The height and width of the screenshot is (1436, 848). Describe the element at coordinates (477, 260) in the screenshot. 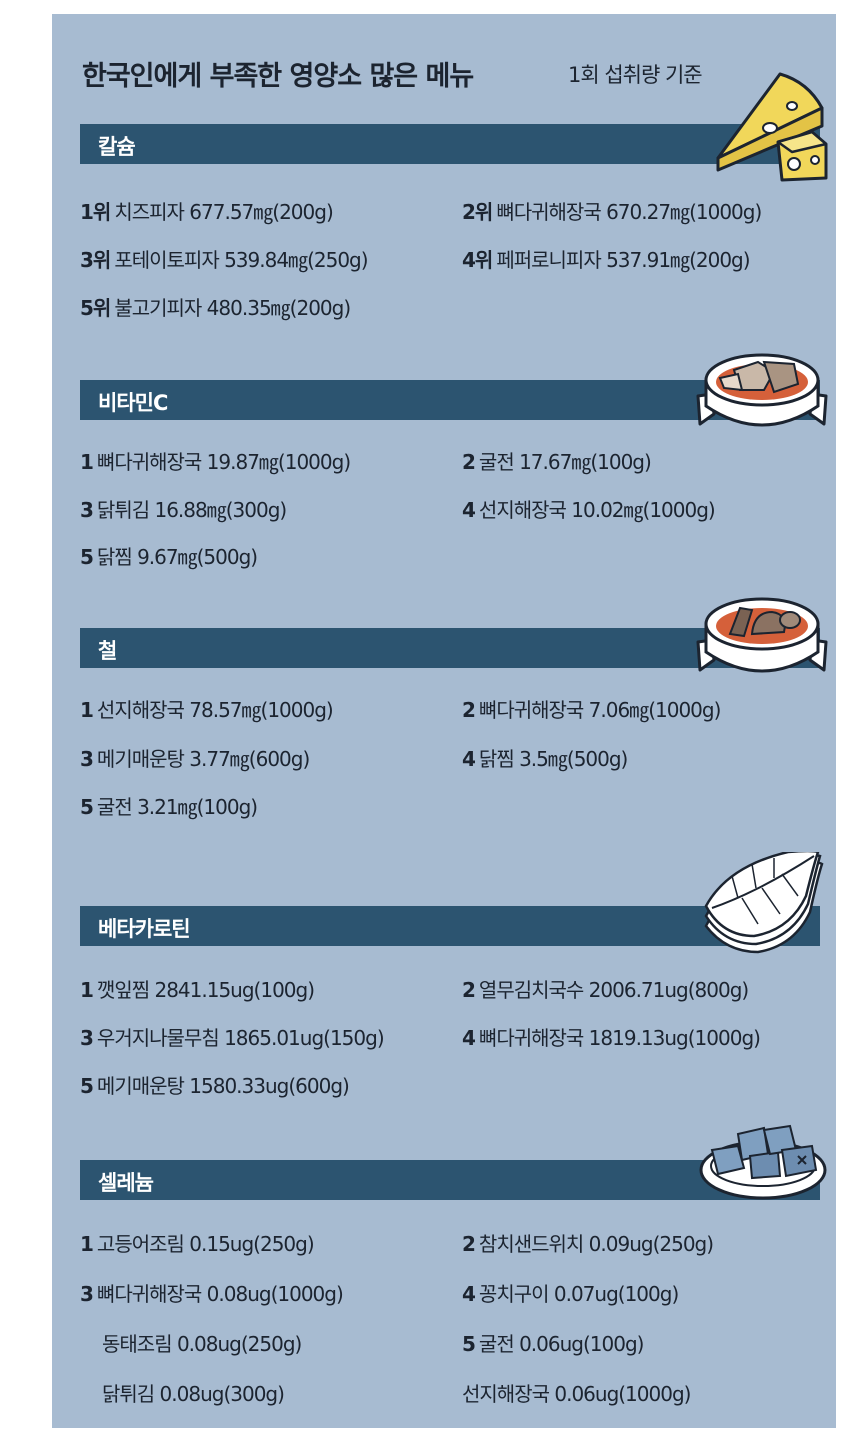

I see `rank: 4위` at that location.